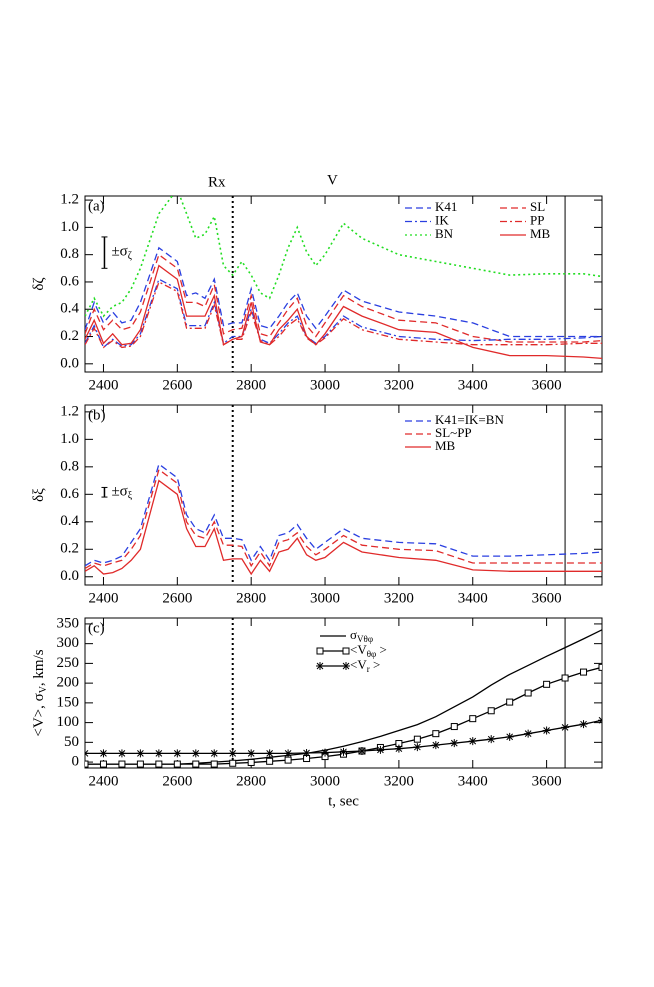 This screenshot has width=654, height=987. What do you see at coordinates (442, 219) in the screenshot?
I see `legend-label: IK` at bounding box center [442, 219].